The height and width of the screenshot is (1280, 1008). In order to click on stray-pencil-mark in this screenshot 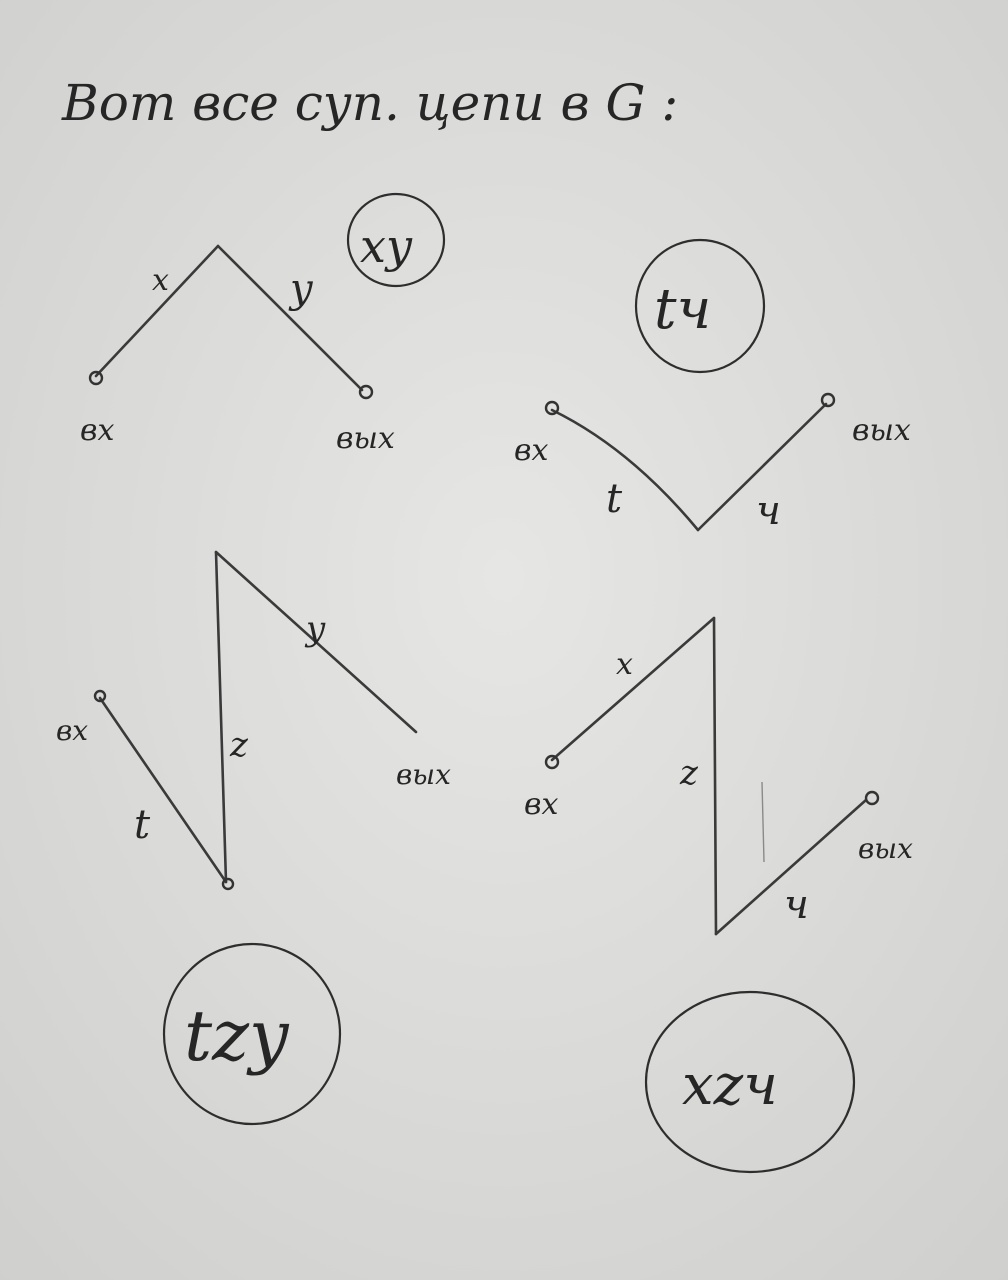, I will do `click(763, 822)`.